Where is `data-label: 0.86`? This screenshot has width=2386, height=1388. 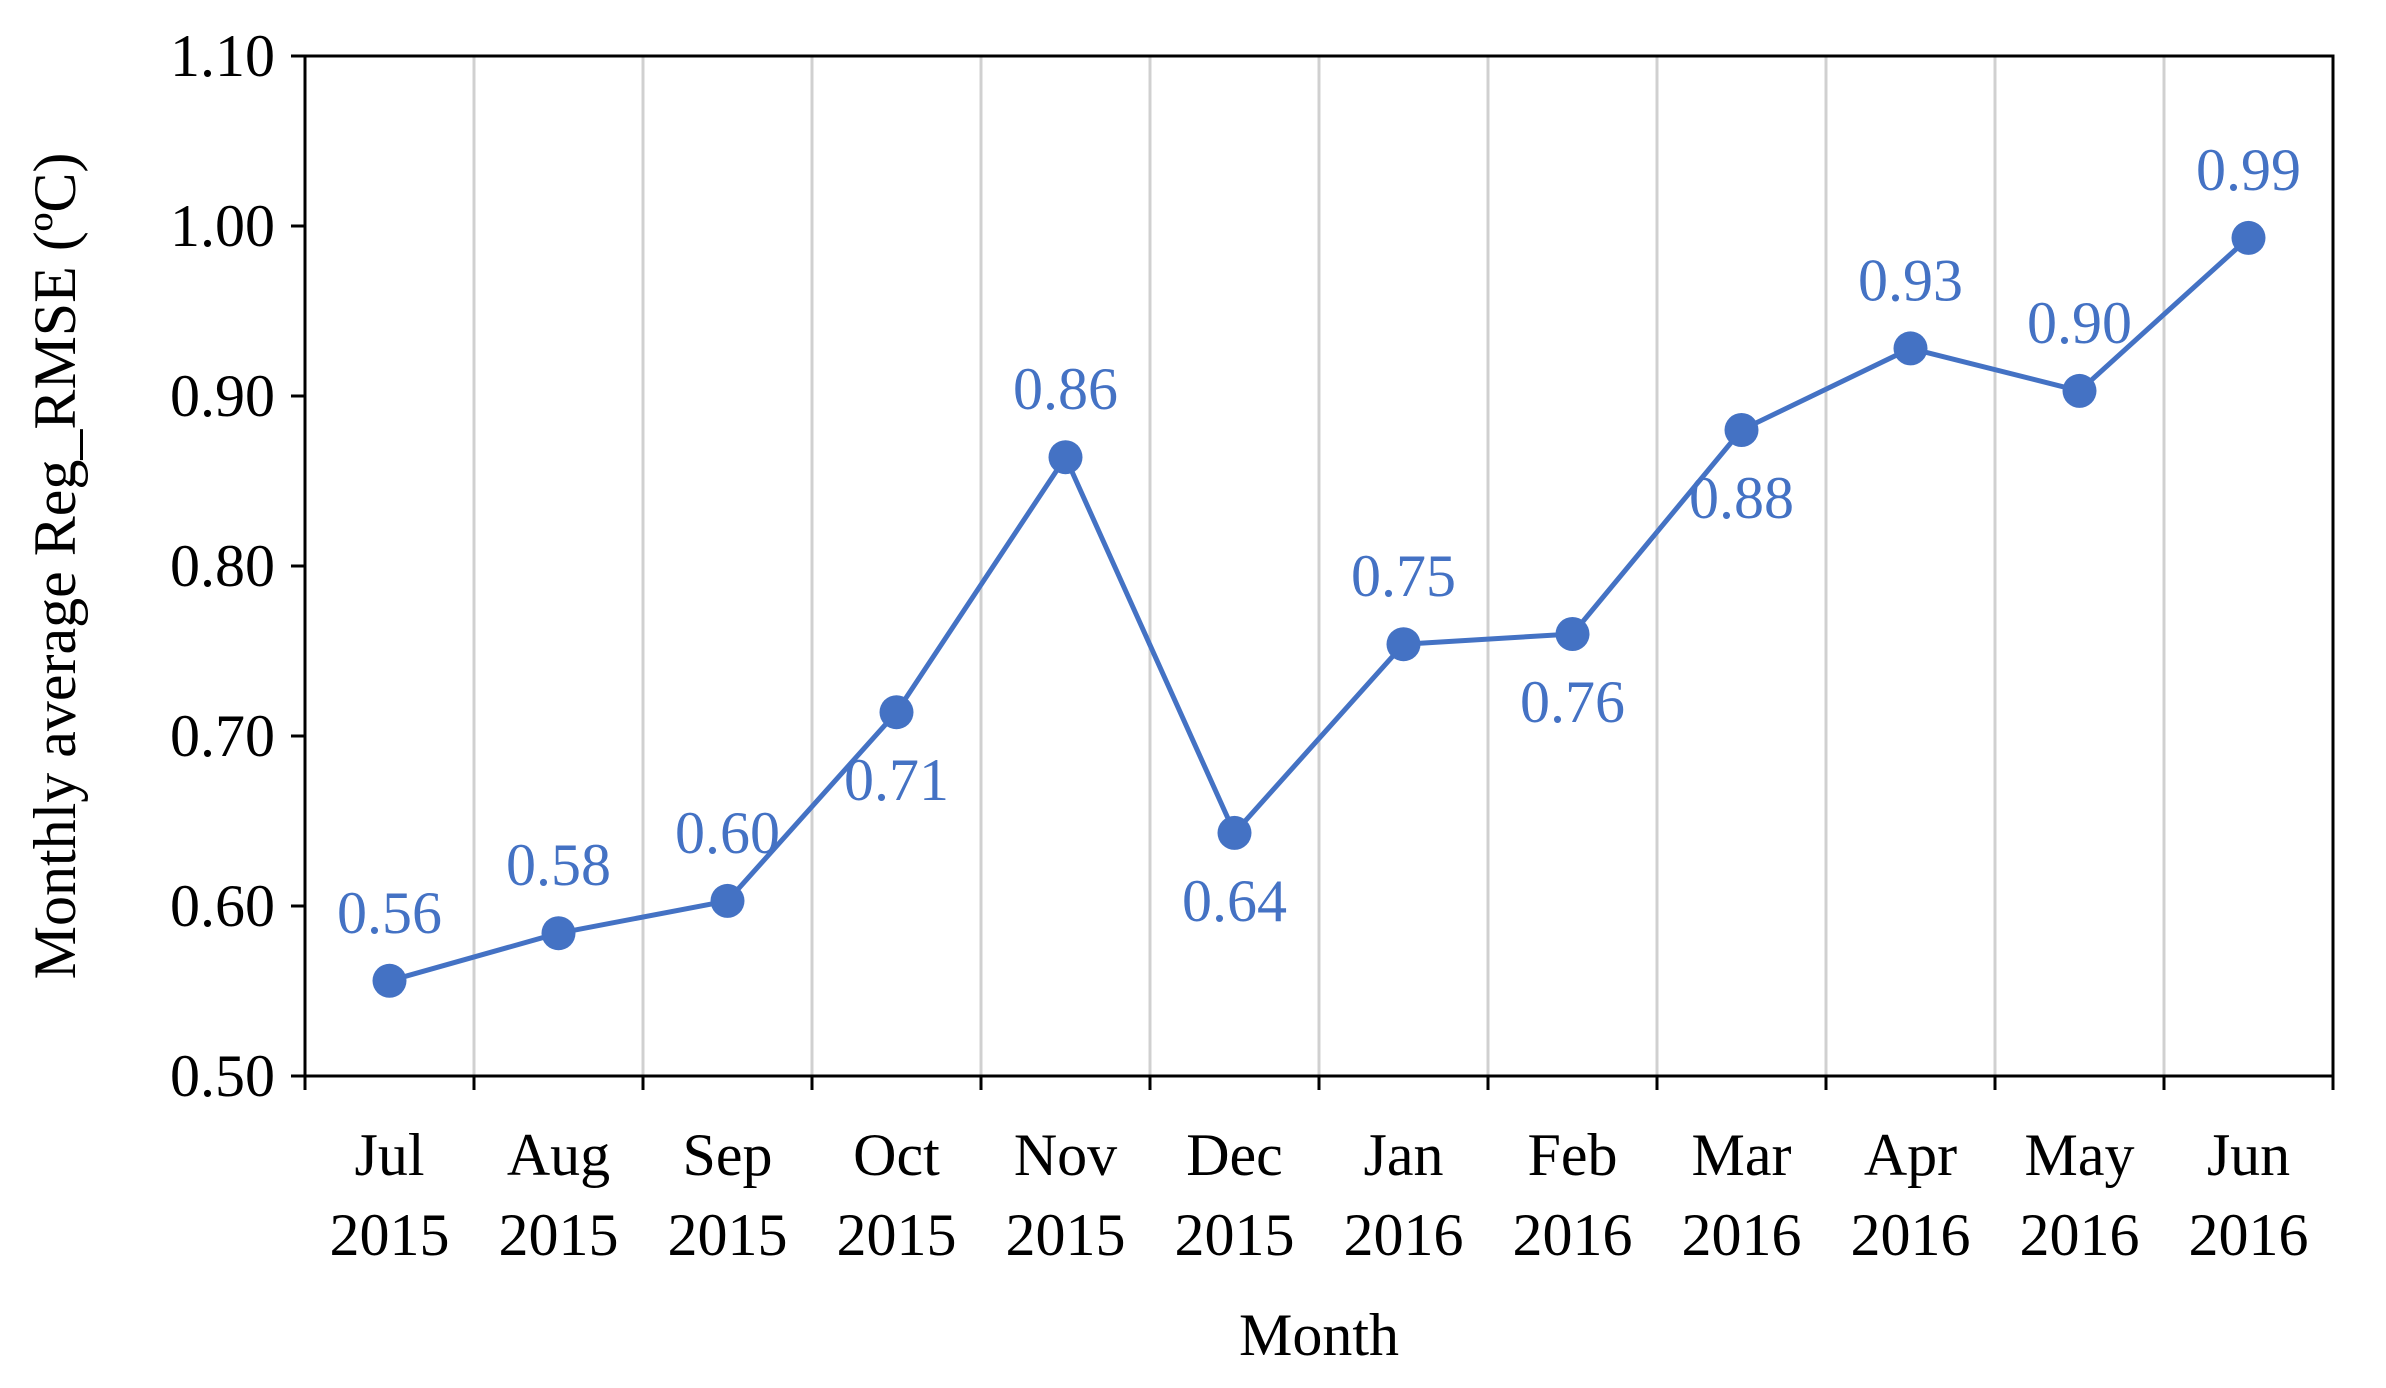
data-label: 0.86 is located at coordinates (1065, 389).